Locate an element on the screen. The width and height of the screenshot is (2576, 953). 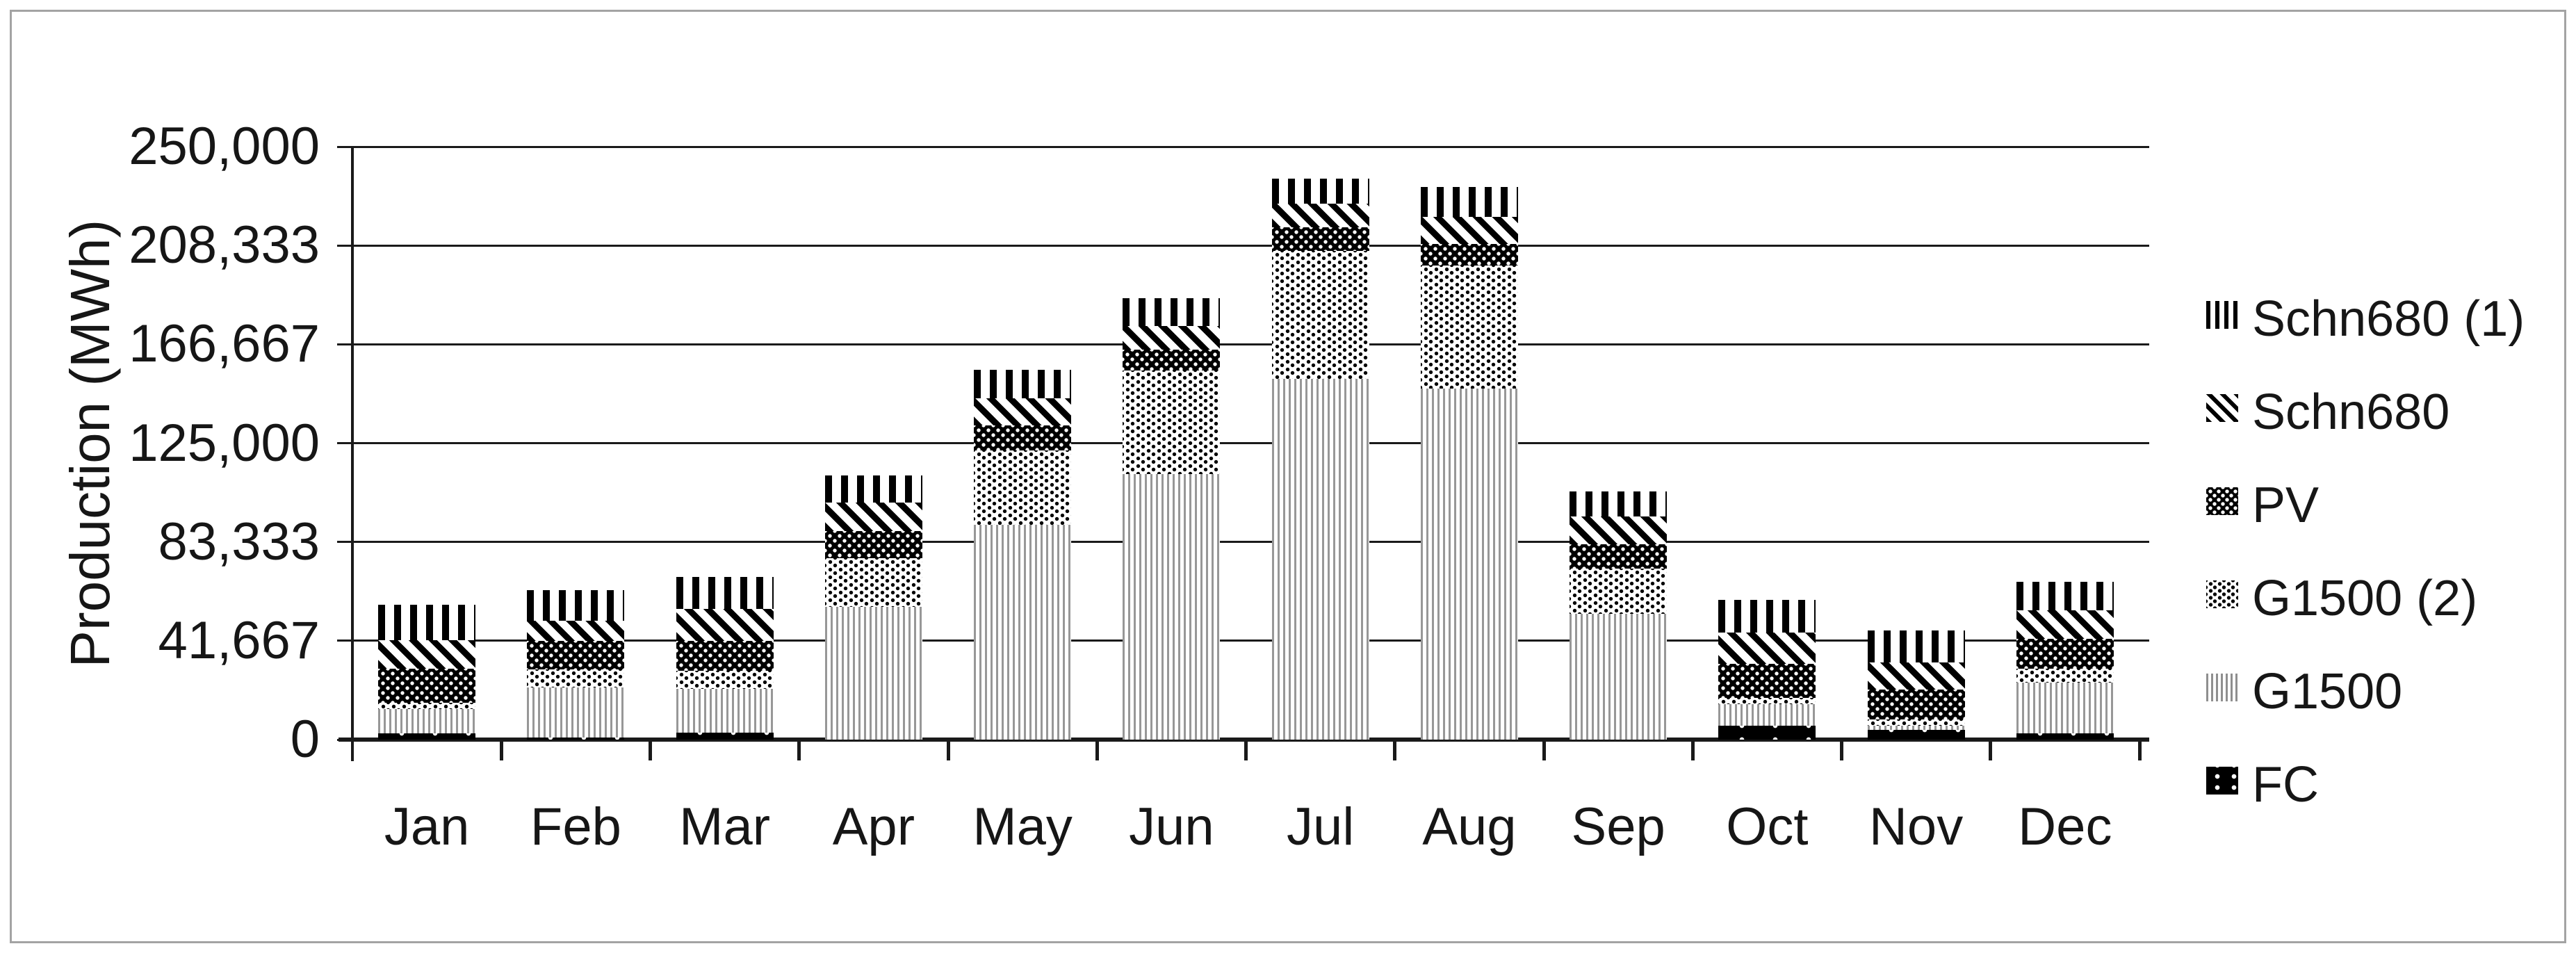
x-category-label: Feb is located at coordinates (575, 826).